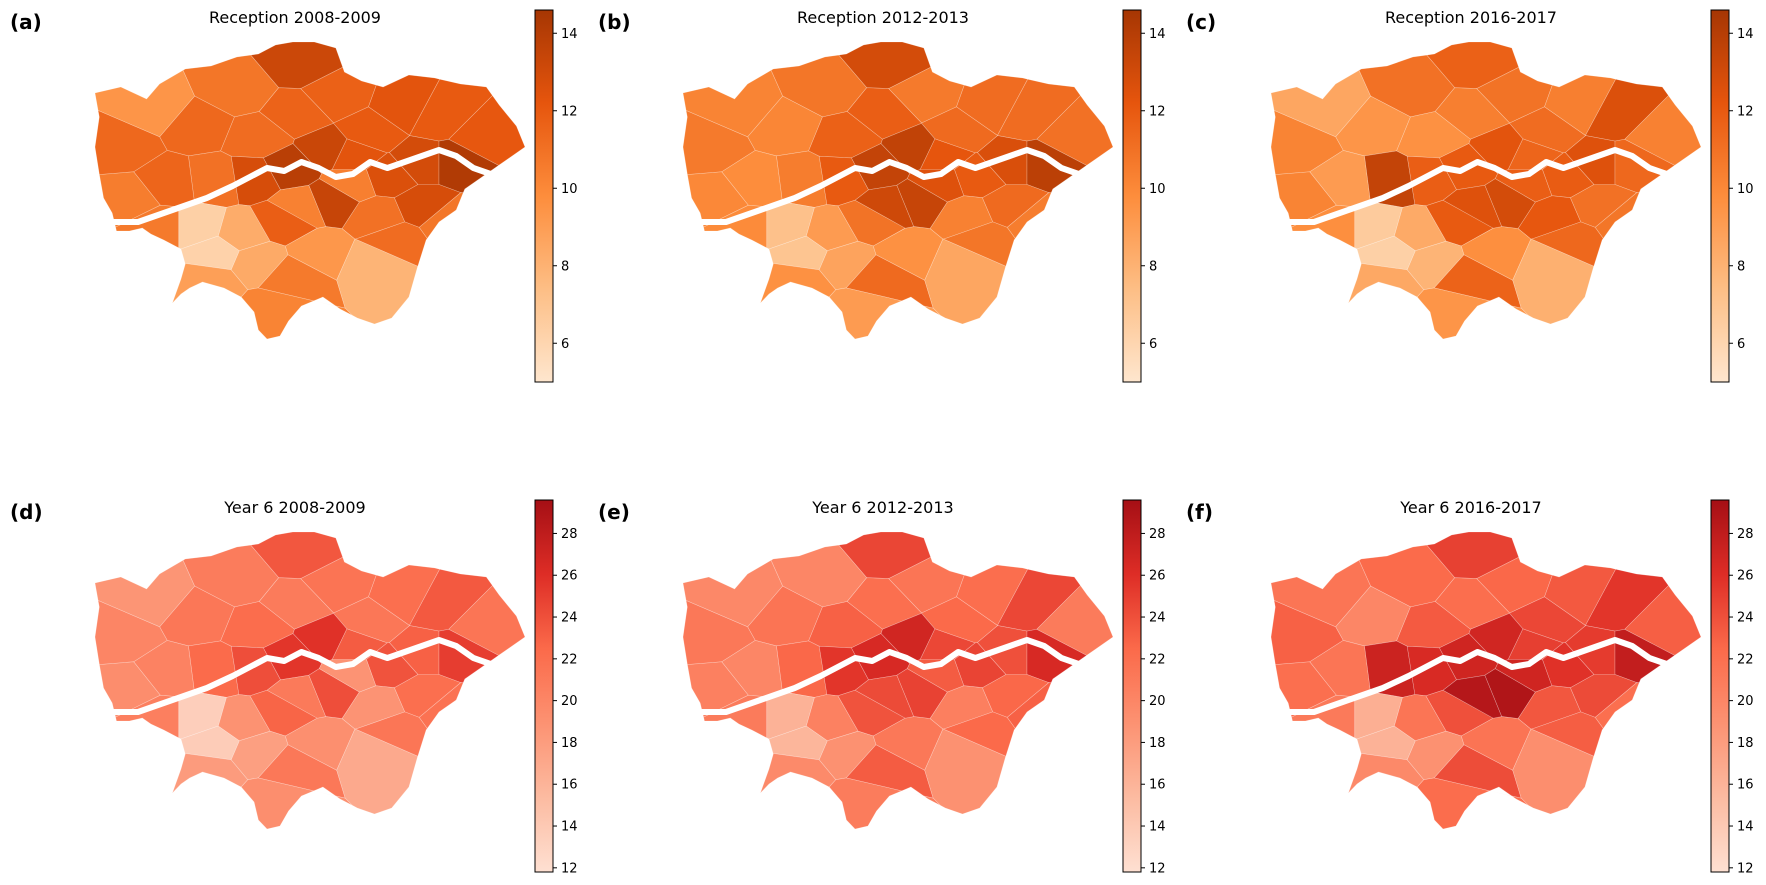 This screenshot has height=885, width=1766. What do you see at coordinates (1157, 785) in the screenshot?
I see `colorbar-tick-label: 16` at bounding box center [1157, 785].